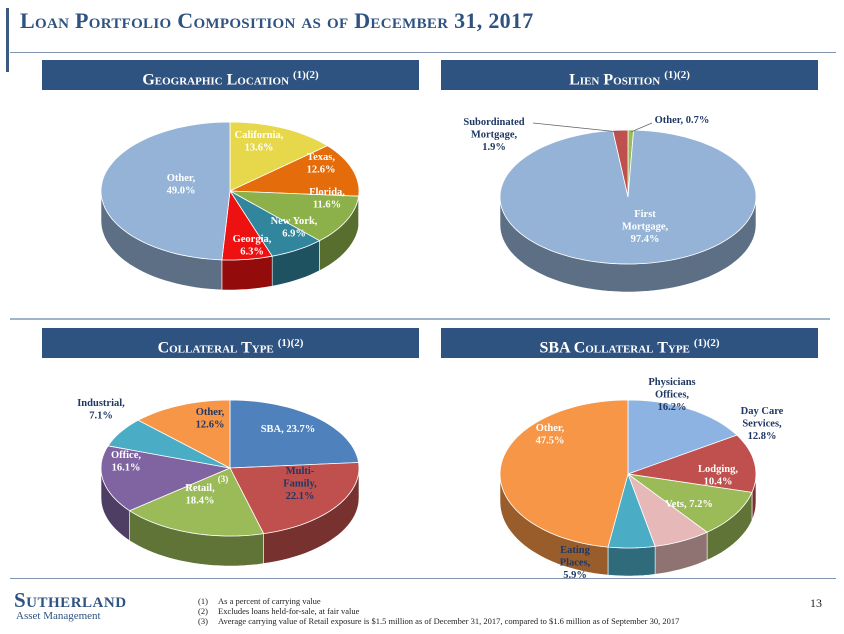  I want to click on pie-side-georgia, so click(247, 273).